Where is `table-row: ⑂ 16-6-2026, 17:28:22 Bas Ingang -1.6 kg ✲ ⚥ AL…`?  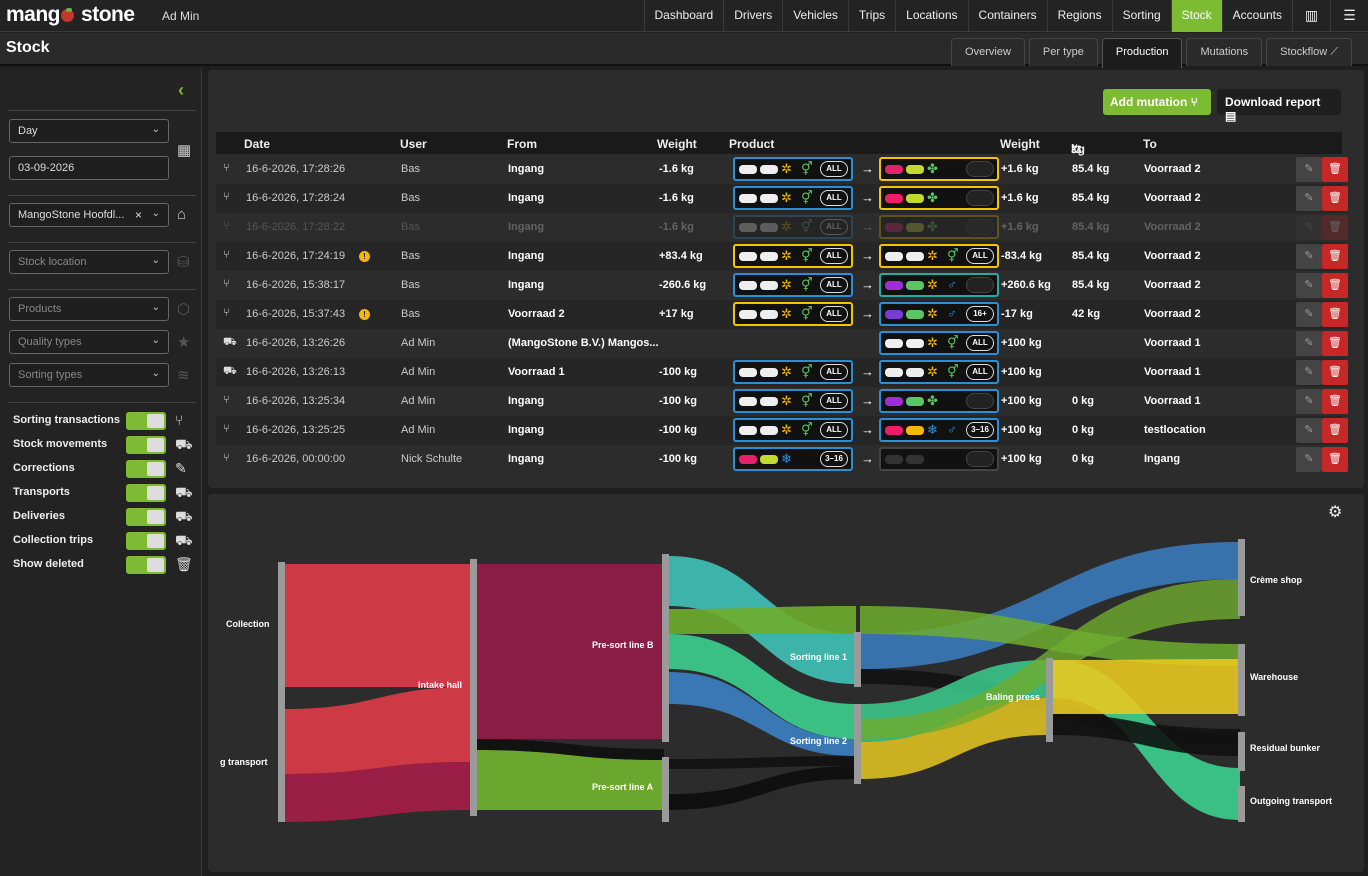 table-row: ⑂ 16-6-2026, 17:28:22 Bas Ingang -1.6 kg ✲ ⚥ AL… is located at coordinates (782, 227).